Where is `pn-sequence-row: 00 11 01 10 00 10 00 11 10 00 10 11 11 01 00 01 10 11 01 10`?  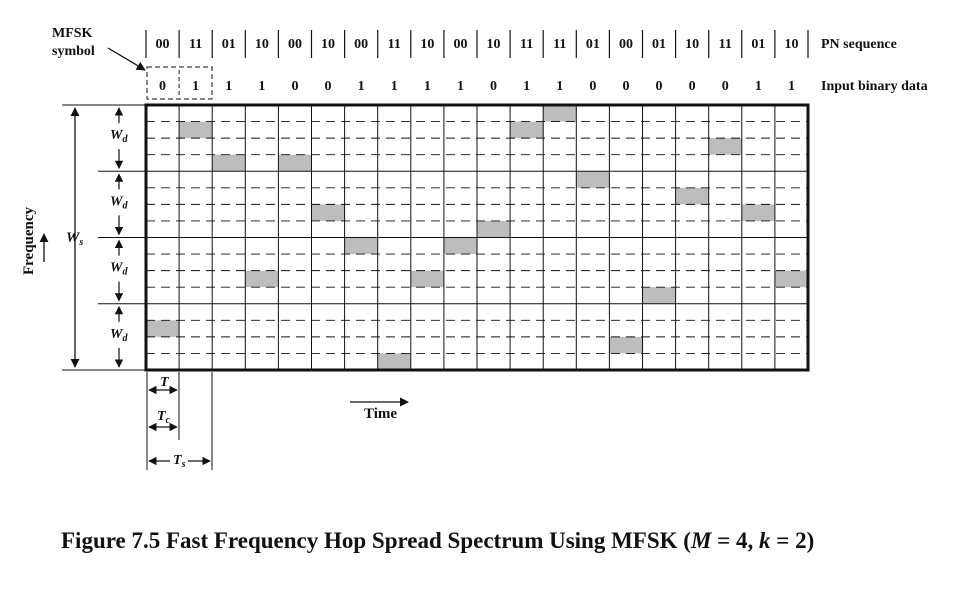 pn-sequence-row: 00 11 01 10 00 10 00 11 10 00 10 11 11 01 00 01 10 11 01 10 is located at coordinates (477, 44).